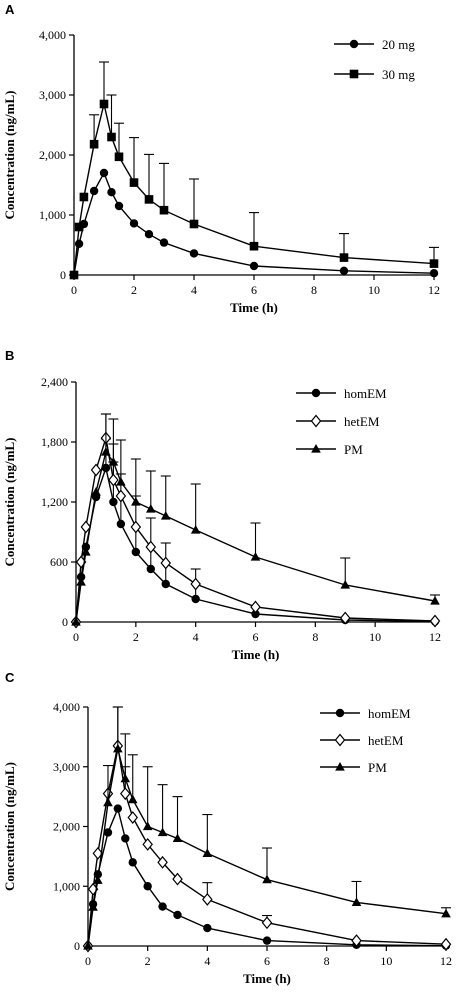 This screenshot has width=459, height=1005. Describe the element at coordinates (254, 223) in the screenshot. I see `panel-a-series-20-mg-line` at that location.